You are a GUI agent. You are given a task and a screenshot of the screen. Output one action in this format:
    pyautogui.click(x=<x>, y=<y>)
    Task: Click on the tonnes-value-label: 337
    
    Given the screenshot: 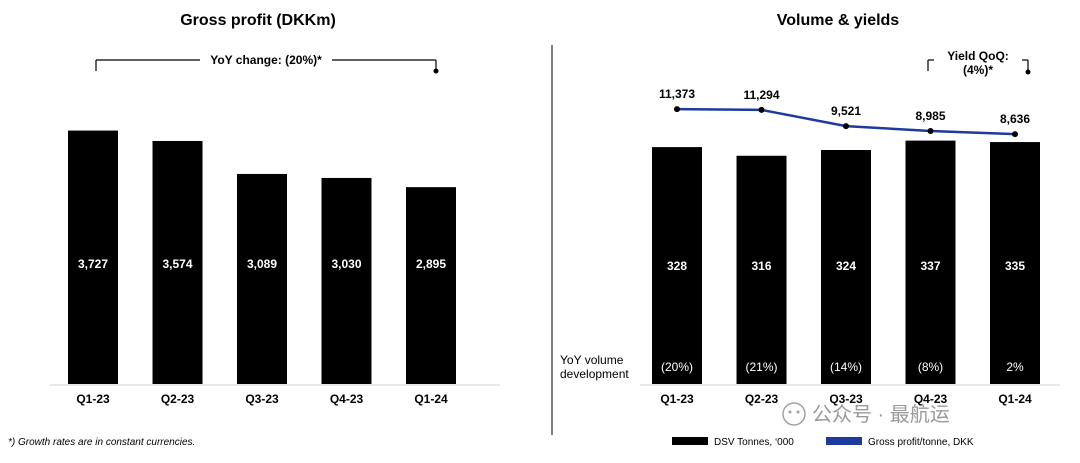 What is the action you would take?
    pyautogui.click(x=930, y=266)
    